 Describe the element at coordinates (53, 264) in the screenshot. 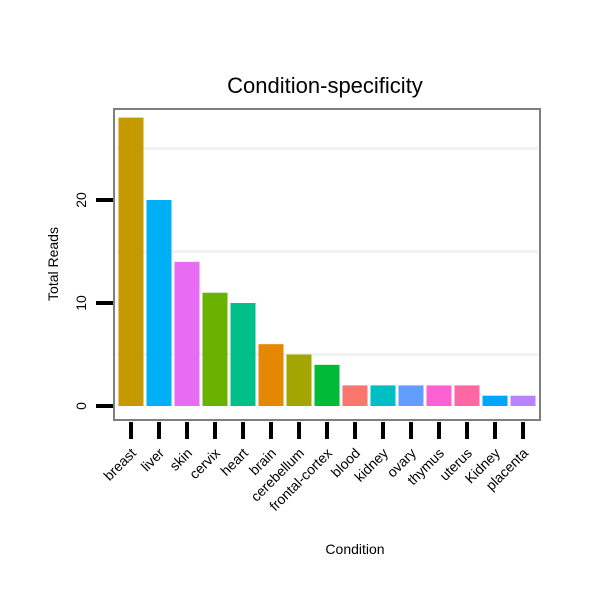

I see `y-axis-label: Total Reads` at that location.